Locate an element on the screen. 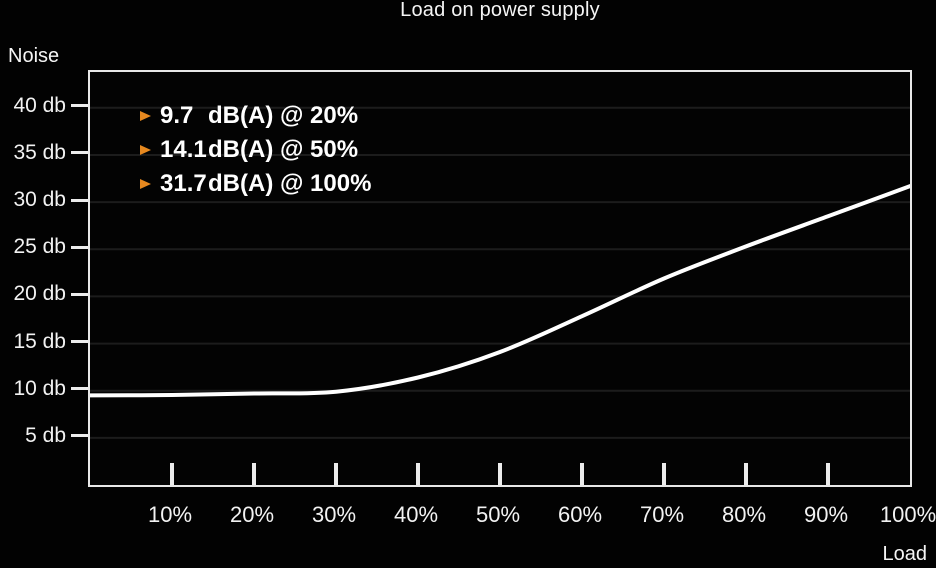  callout-value: 9.7 is located at coordinates (177, 115).